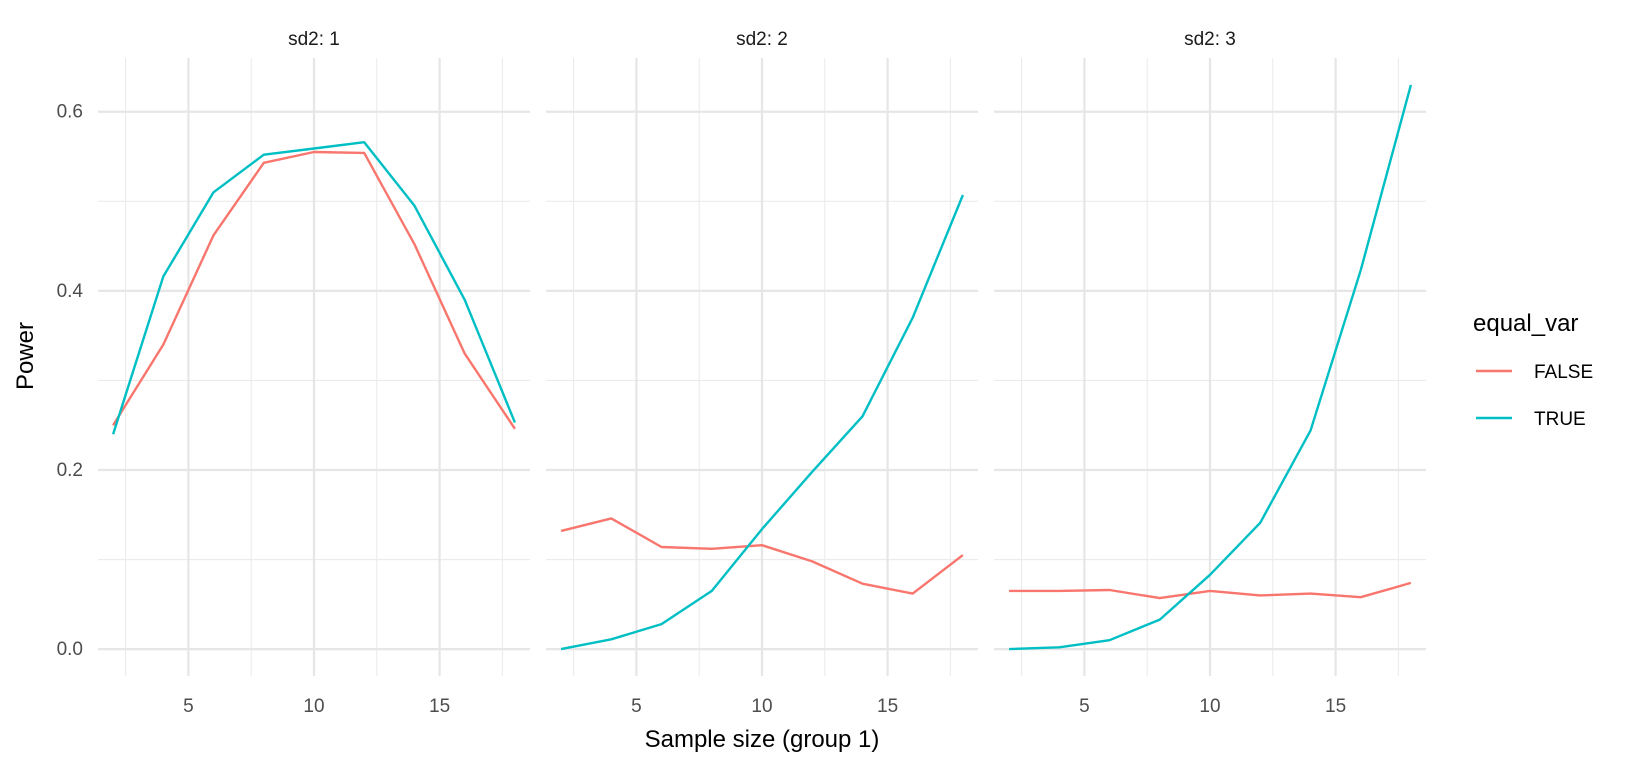  I want to click on legend-item-true: TRUE, so click(1531, 419).